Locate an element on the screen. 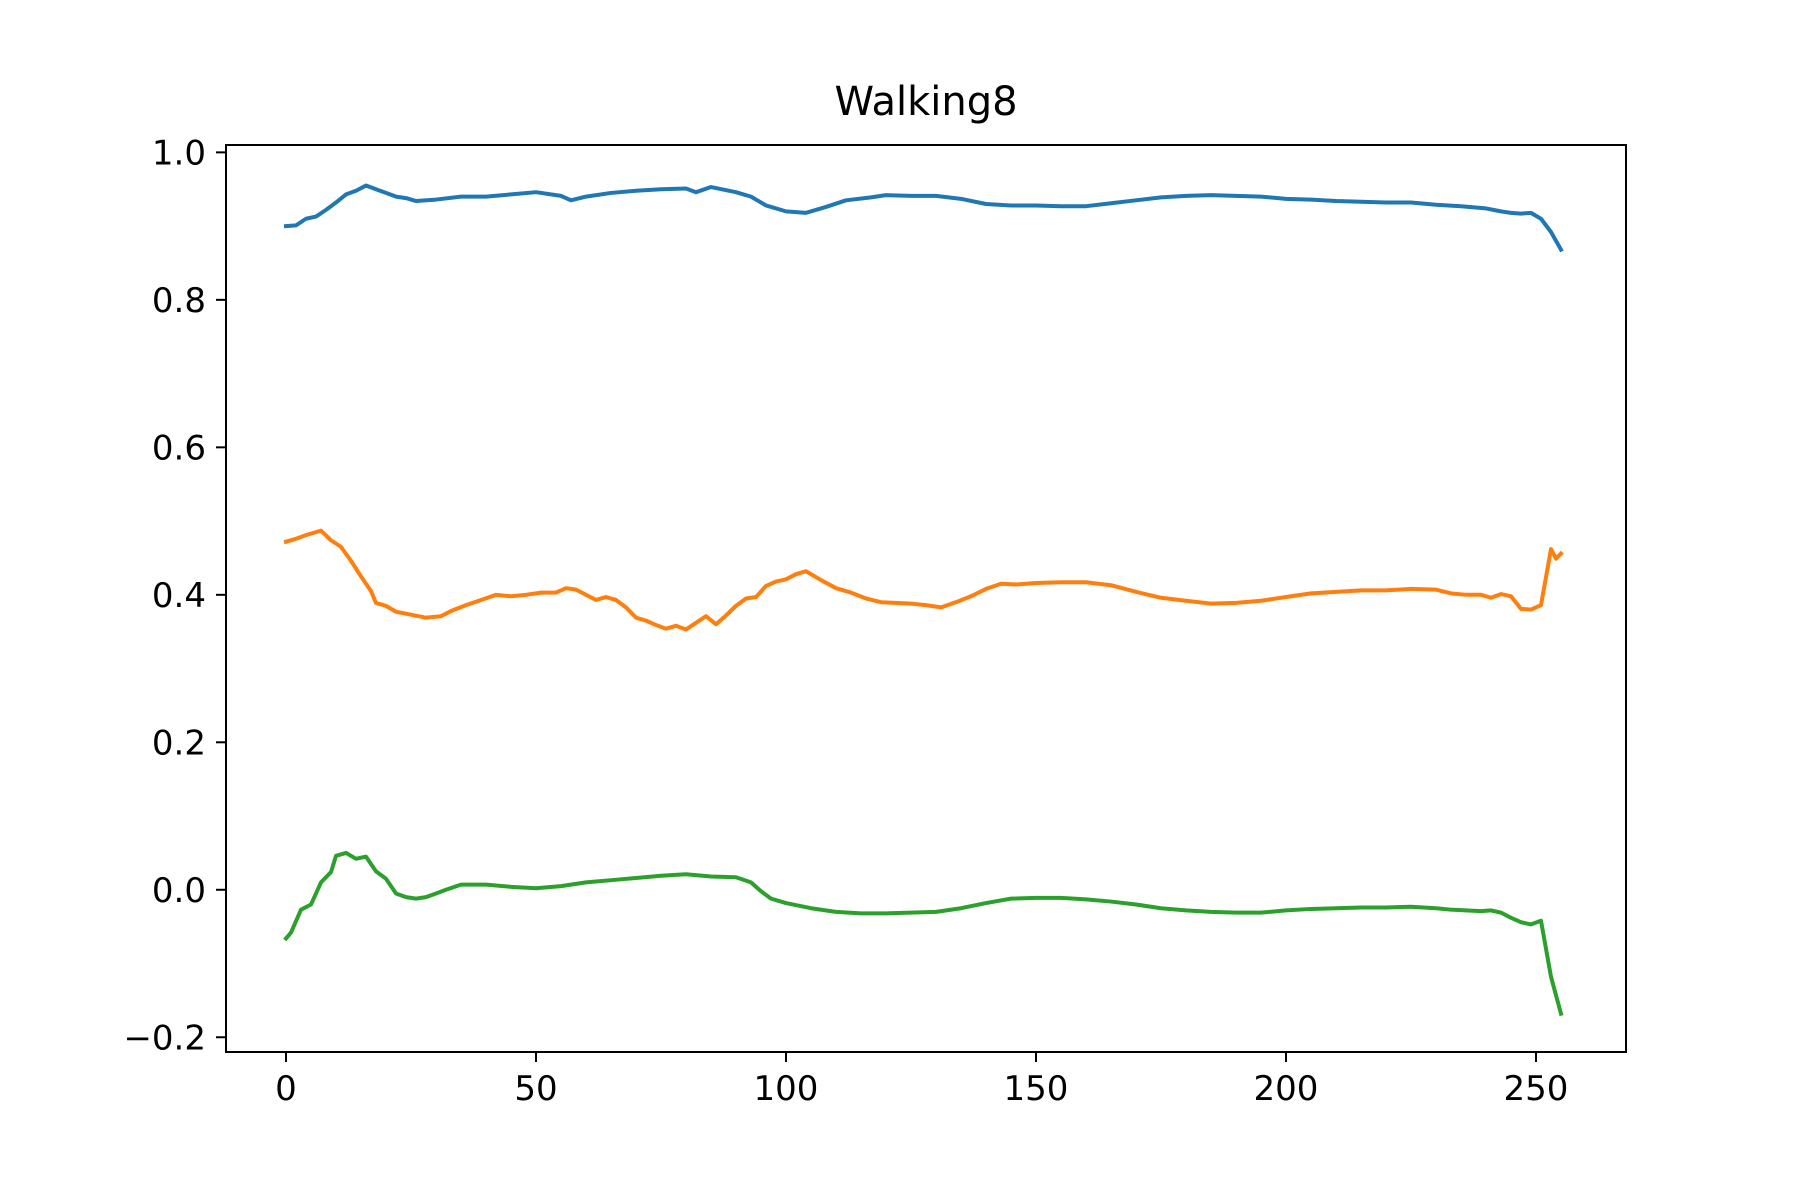  y-tick-label: 0.6 is located at coordinates (179, 448).